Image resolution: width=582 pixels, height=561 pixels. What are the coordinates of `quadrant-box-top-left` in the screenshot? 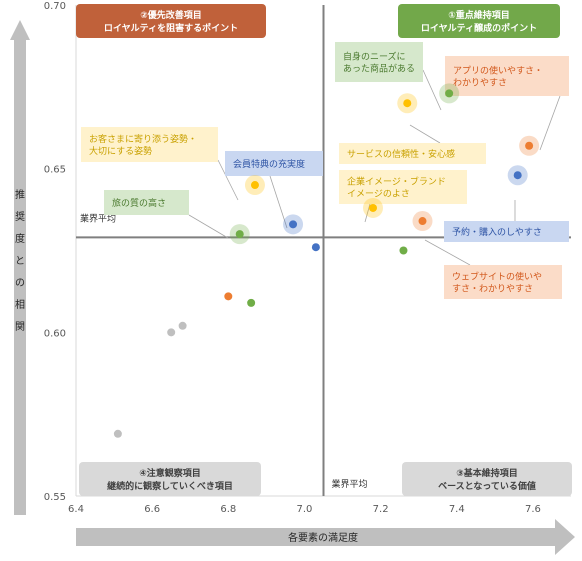 It's located at (171, 21).